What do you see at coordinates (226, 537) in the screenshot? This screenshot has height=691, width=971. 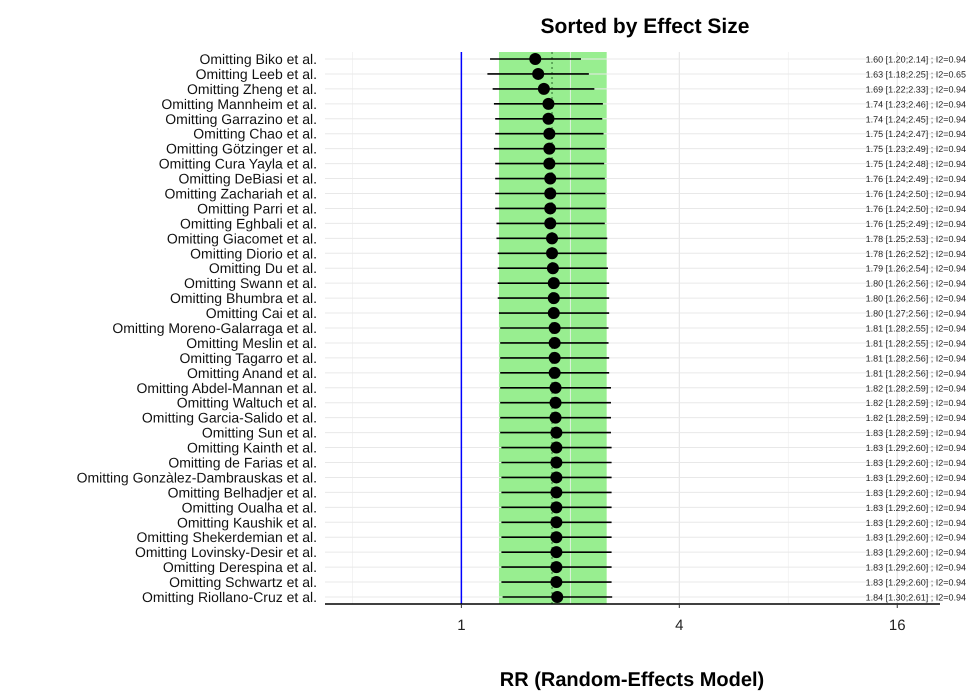 I see `y-tick-label: Omitting Shekerdemian et al.` at bounding box center [226, 537].